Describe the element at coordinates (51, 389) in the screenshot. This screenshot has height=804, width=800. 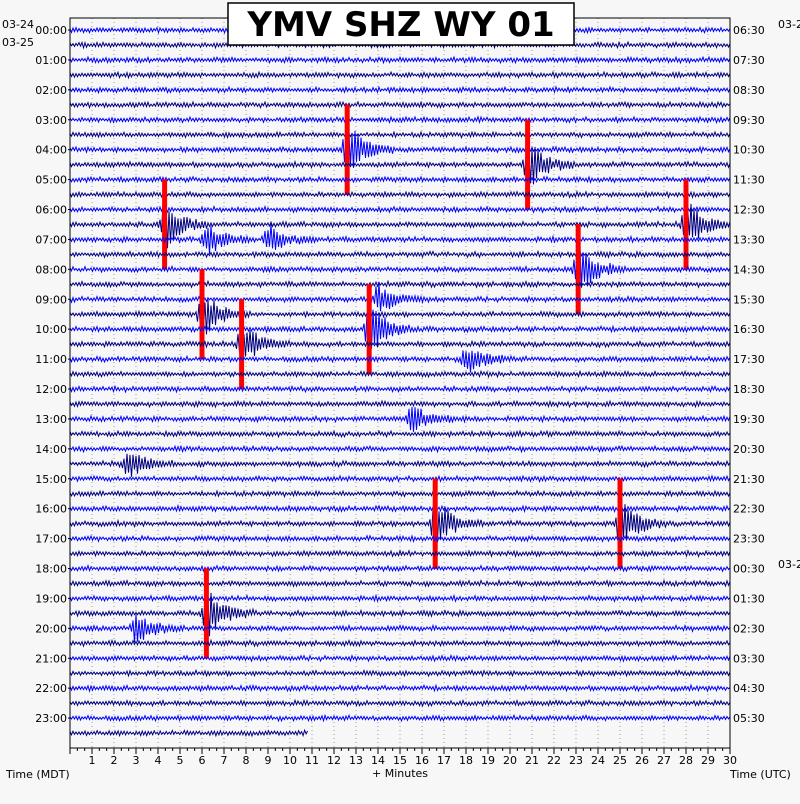
I see `left-hour-label: 12:00` at that location.